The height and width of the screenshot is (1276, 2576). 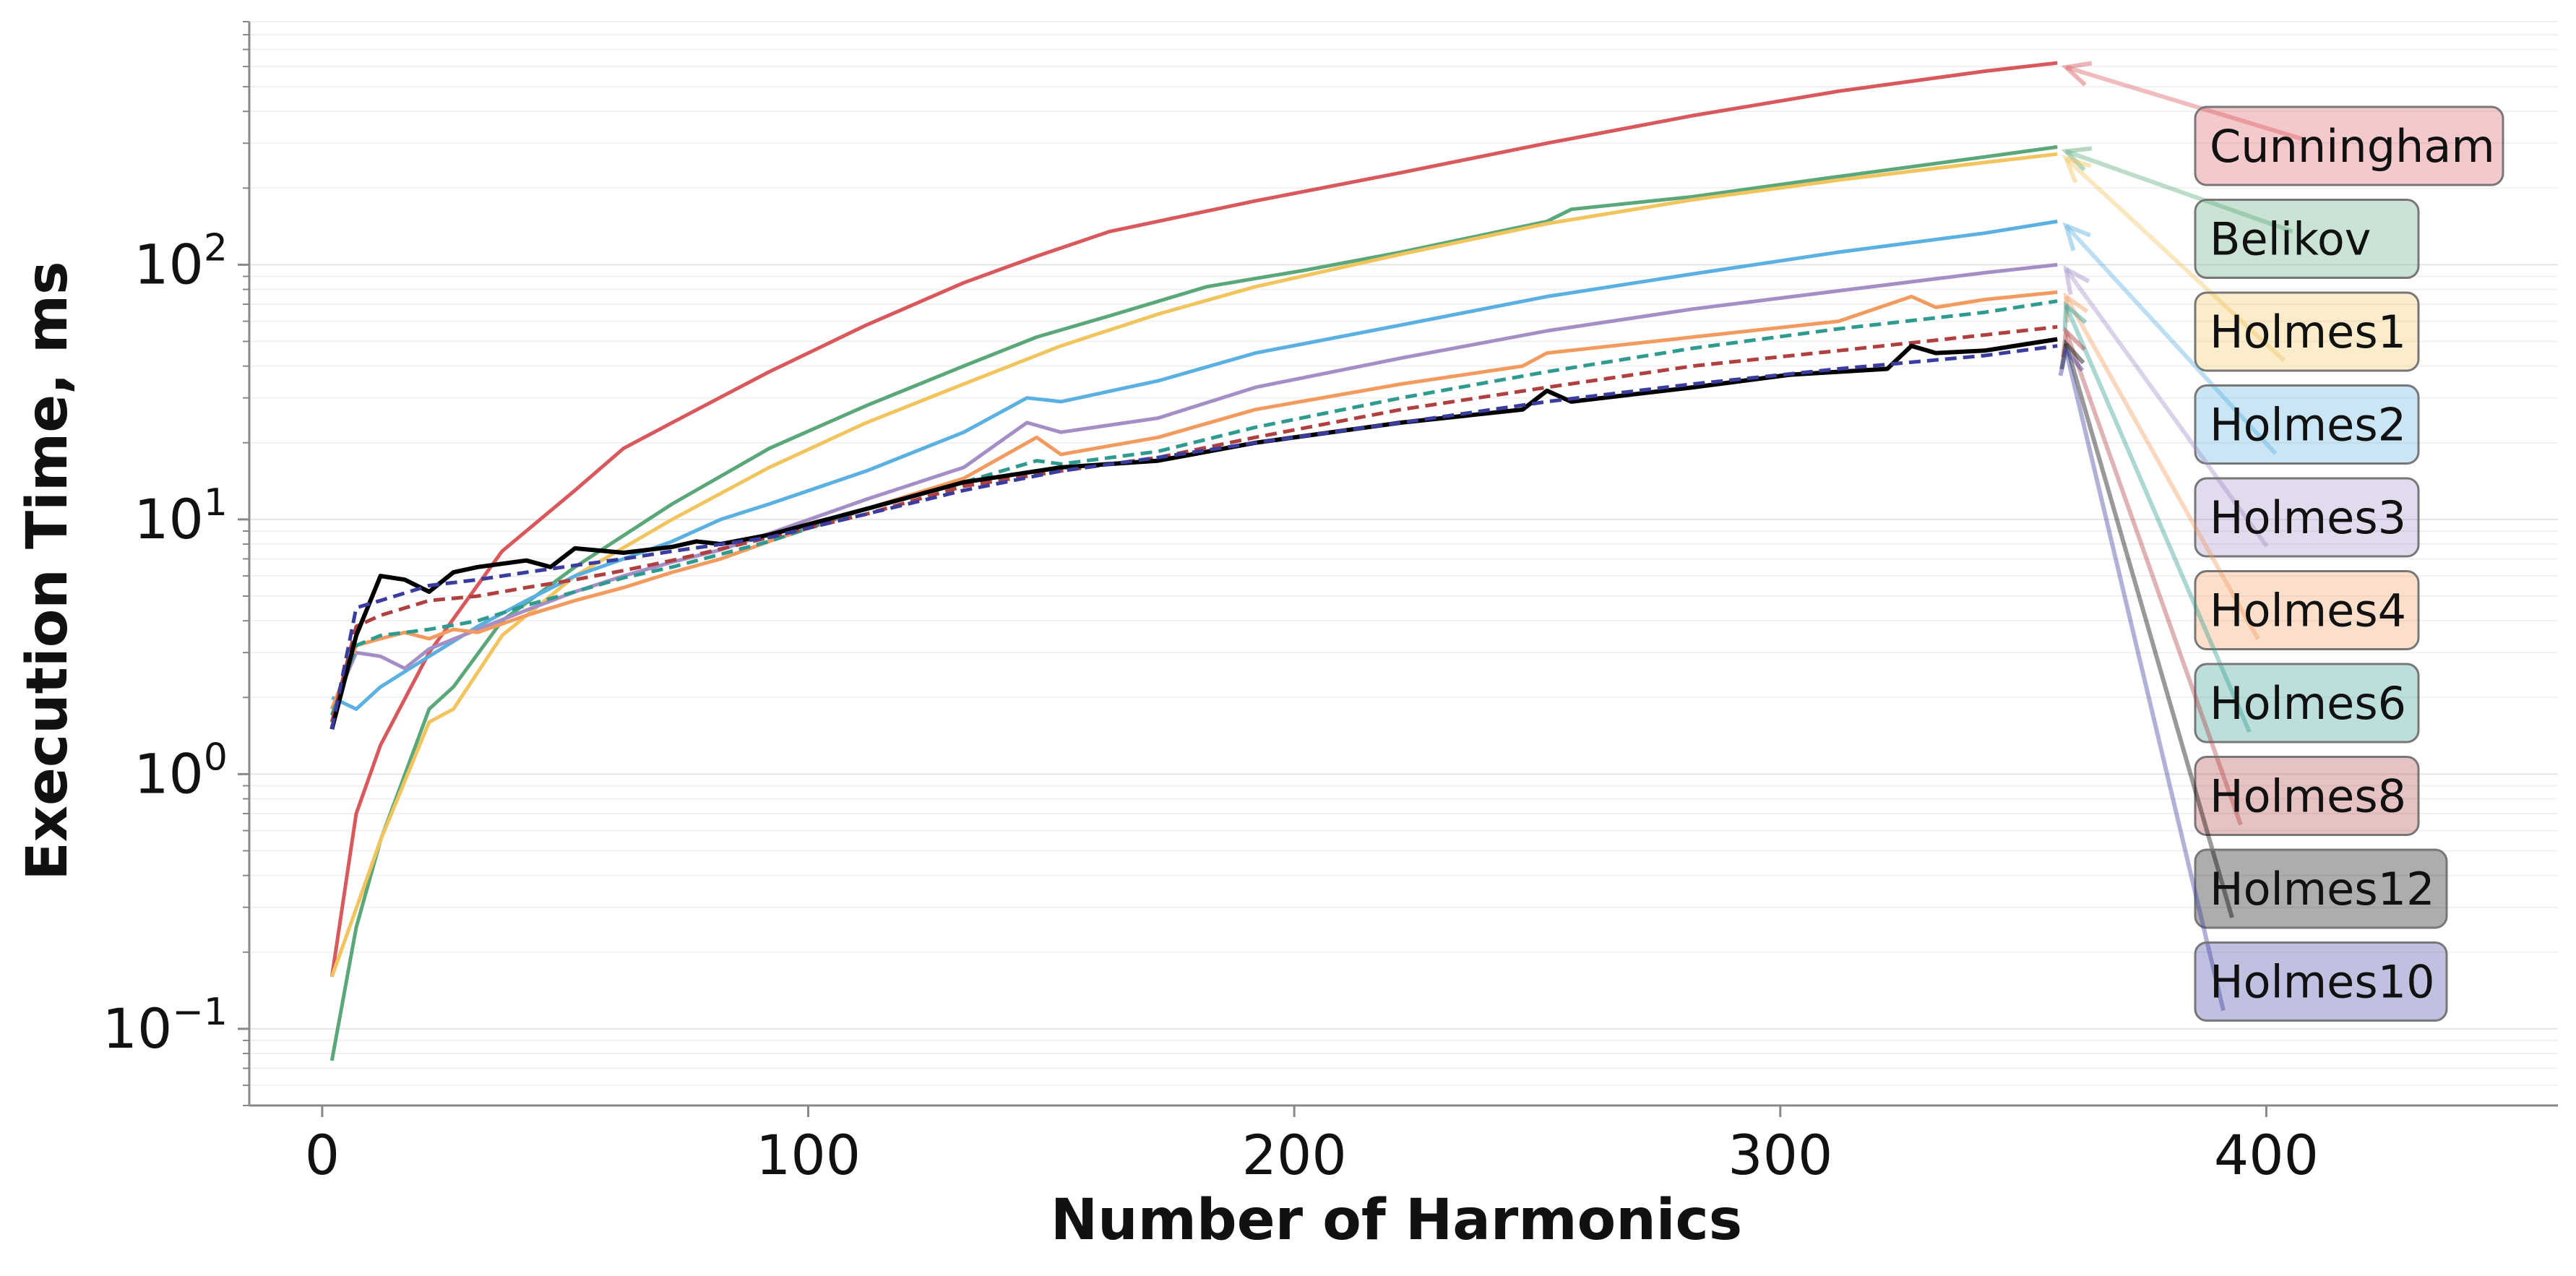 I want to click on legend-label: Holmes3, so click(x=2308, y=517).